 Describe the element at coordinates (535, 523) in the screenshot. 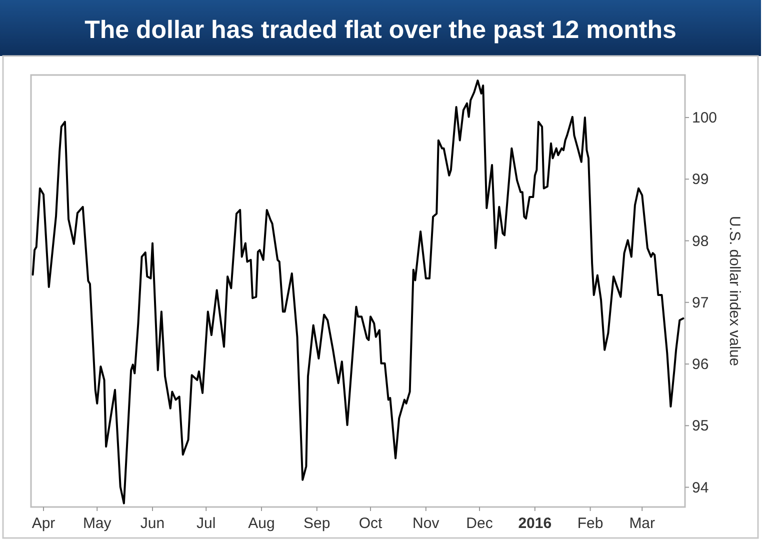

I see `x-tick-label: 2016` at that location.